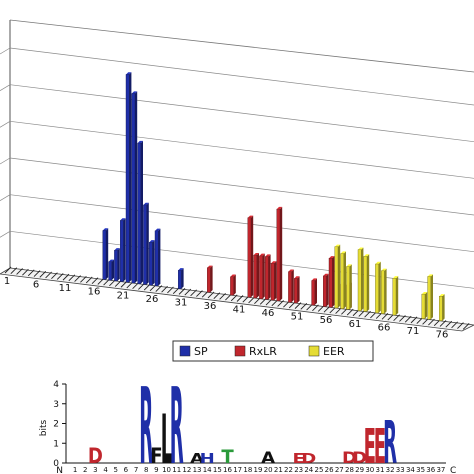  What do you see at coordinates (201, 351) in the screenshot?
I see `legend-label-sp: SP` at bounding box center [201, 351].